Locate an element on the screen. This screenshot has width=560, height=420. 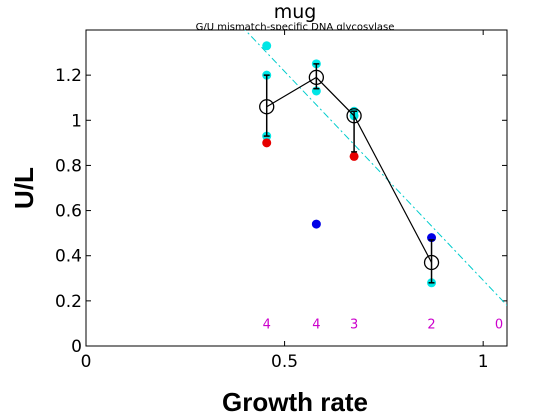
chart-subtitle: G/U mismatch-specific DNA glycosylase is located at coordinates (295, 27).